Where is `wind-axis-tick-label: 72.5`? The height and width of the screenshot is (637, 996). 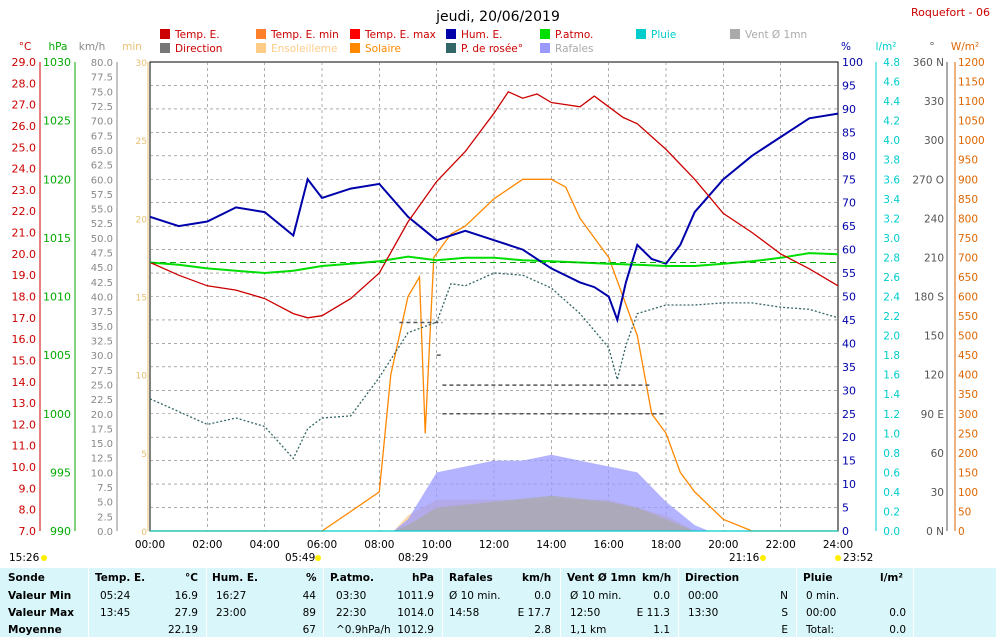 wind-axis-tick-label: 72.5 is located at coordinates (102, 107).